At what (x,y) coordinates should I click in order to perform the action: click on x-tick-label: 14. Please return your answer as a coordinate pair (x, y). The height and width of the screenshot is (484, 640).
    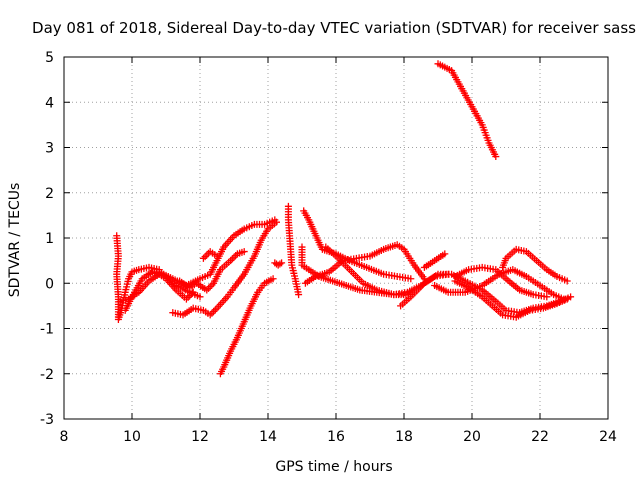
    Looking at the image, I should click on (268, 437).